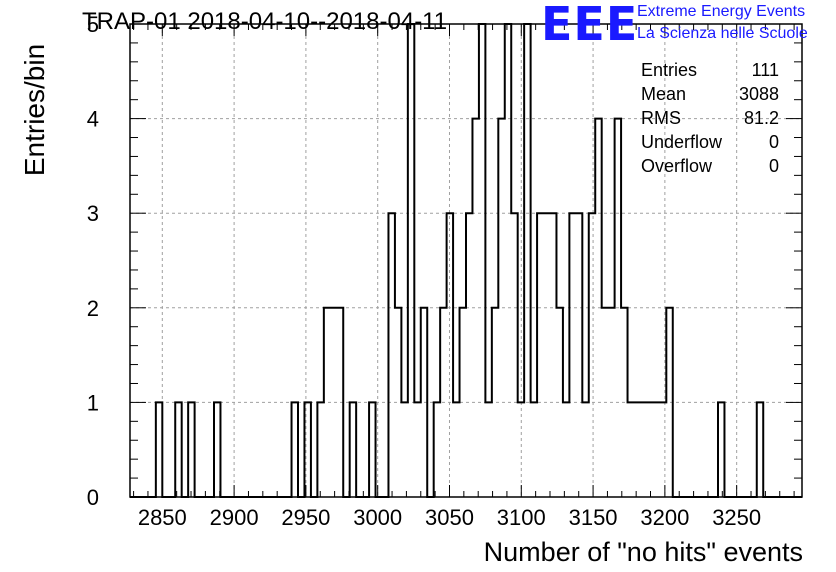 The image size is (836, 572). I want to click on y-tick-label: 5, so click(93, 24).